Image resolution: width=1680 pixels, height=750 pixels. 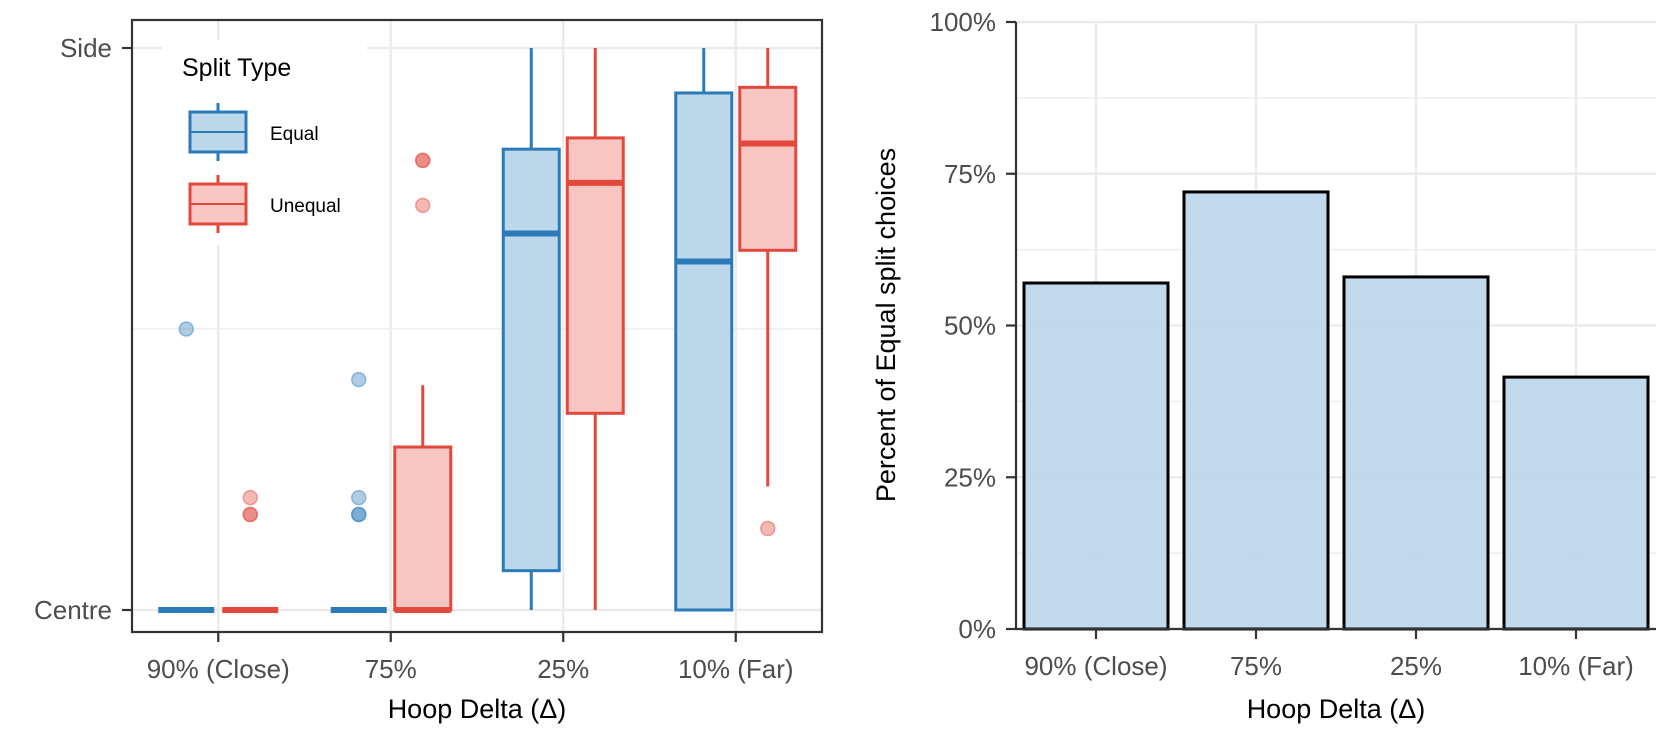 I want to click on bar-x-axis-title: Hoop Delta (Δ), so click(x=1336, y=709).